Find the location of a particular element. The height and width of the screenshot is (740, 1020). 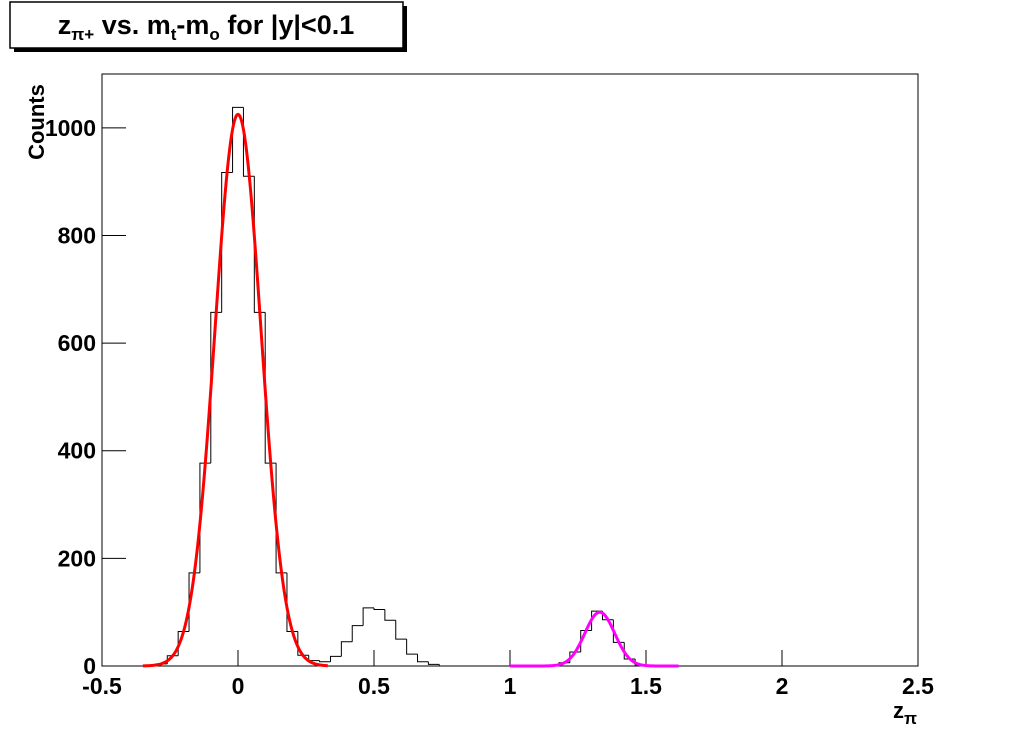

chart-title: zπ+ vs. mt-mo for |y|<0.1 is located at coordinates (206, 27).